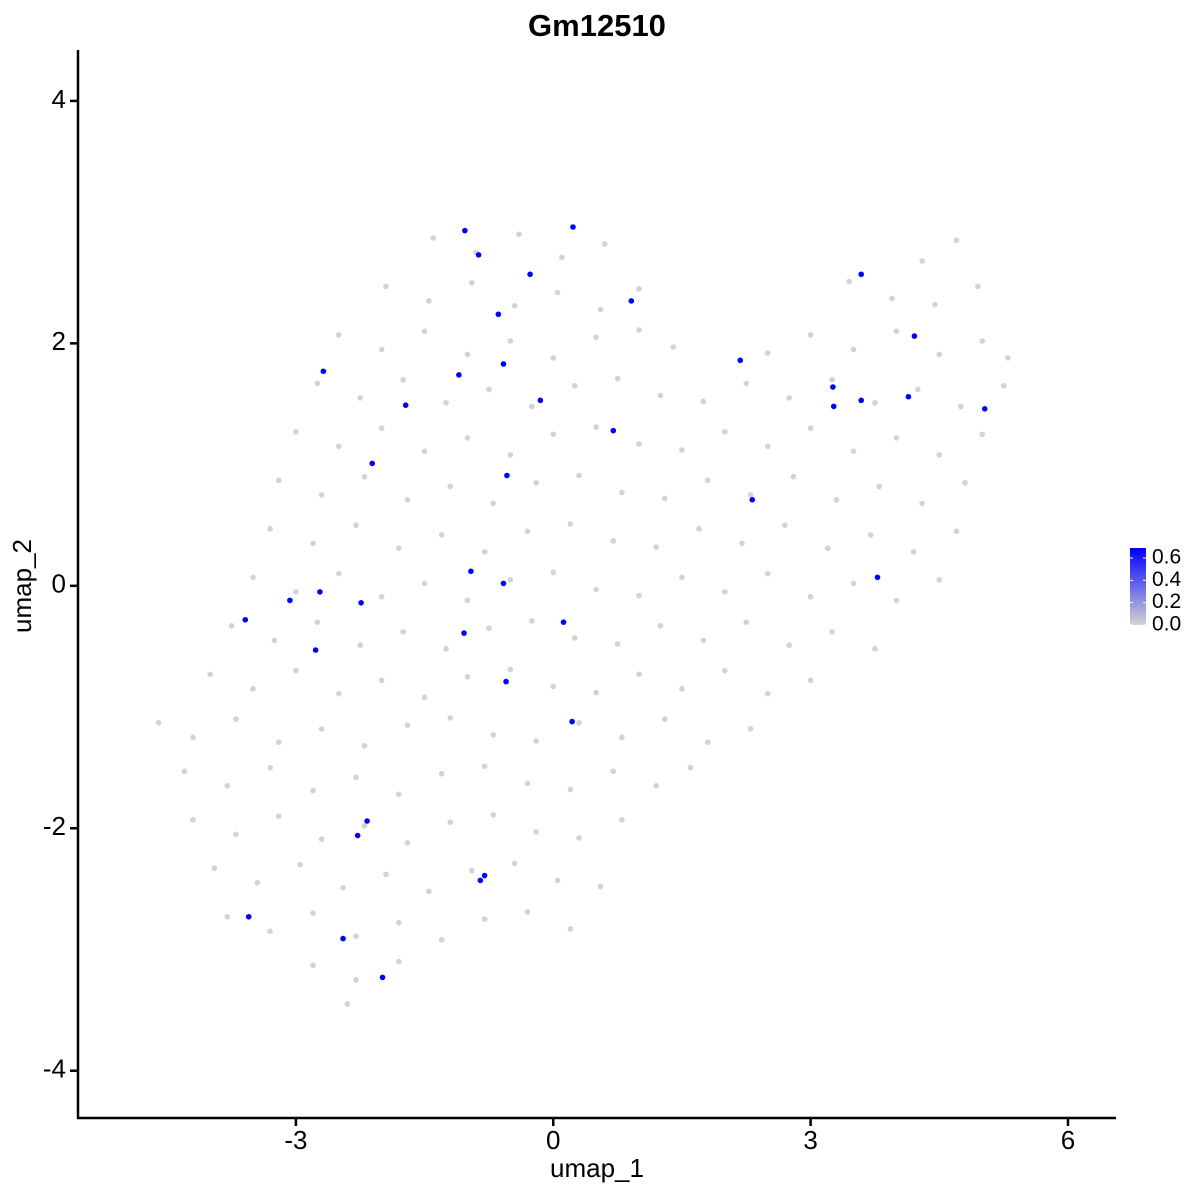 This screenshot has width=1200, height=1200. What do you see at coordinates (597, 1168) in the screenshot?
I see `x-axis-label: umap_1` at bounding box center [597, 1168].